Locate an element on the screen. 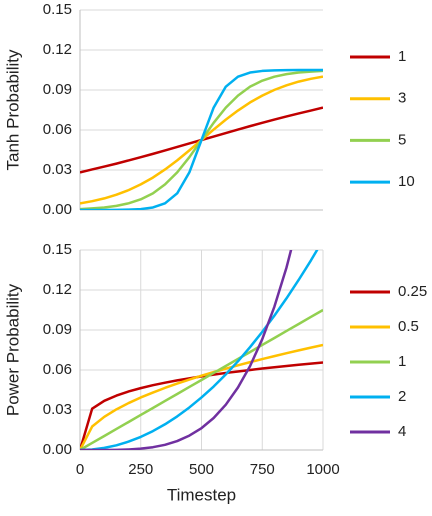 Image resolution: width=432 pixels, height=516 pixels. legend-label: 5 is located at coordinates (402, 139).